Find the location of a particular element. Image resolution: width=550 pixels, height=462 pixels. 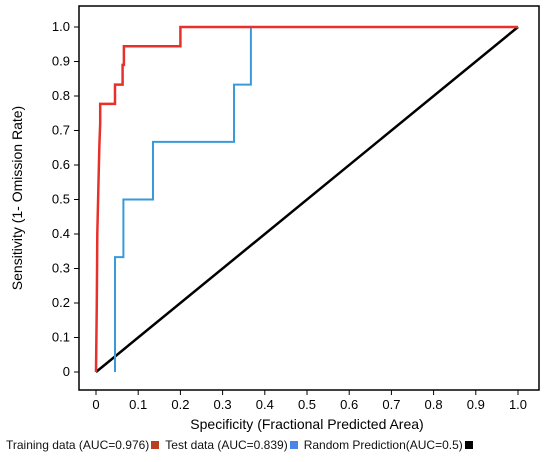

x-tick-label: 0.7 is located at coordinates (391, 404).